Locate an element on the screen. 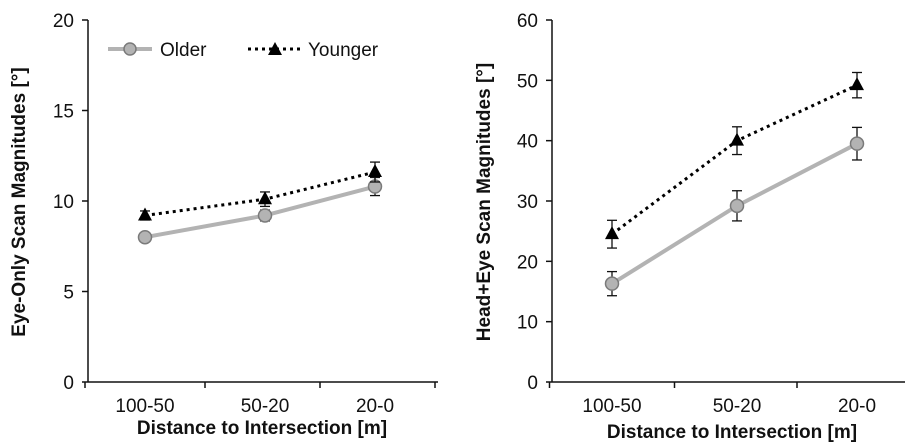 The image size is (917, 443). y-tick-label: 5 is located at coordinates (68, 293).